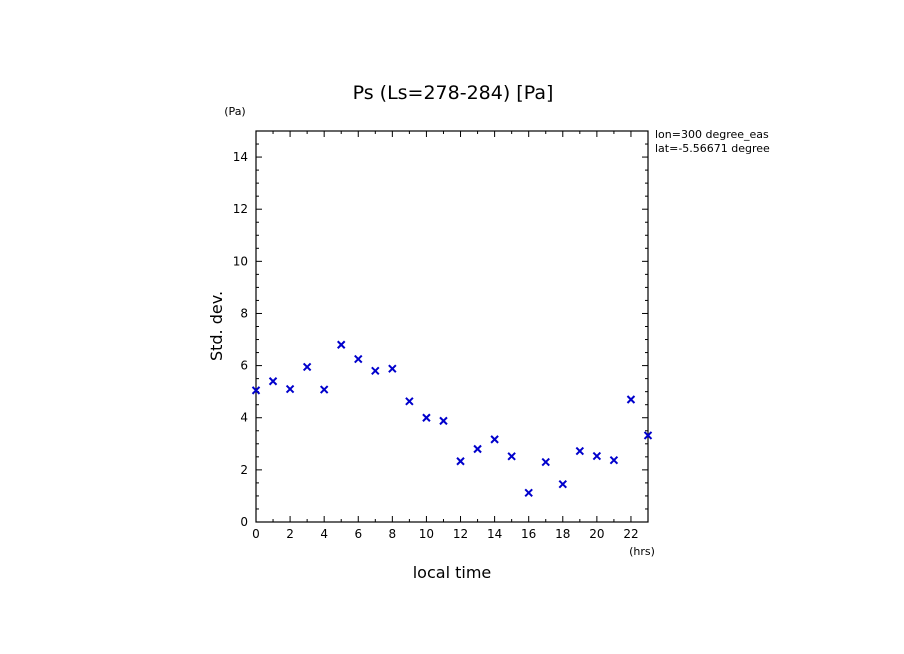 This screenshot has width=904, height=654. Describe the element at coordinates (452, 572) in the screenshot. I see `x-axis-label: local time` at that location.